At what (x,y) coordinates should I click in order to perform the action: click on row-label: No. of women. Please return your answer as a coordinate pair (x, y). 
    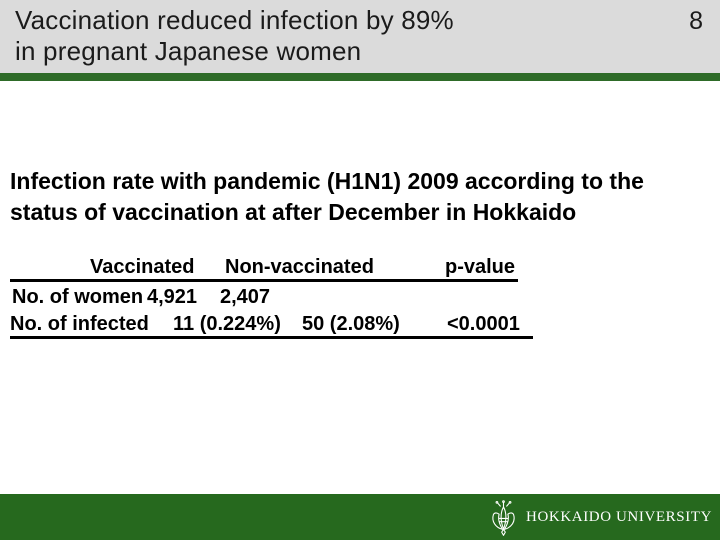
    Looking at the image, I should click on (78, 297).